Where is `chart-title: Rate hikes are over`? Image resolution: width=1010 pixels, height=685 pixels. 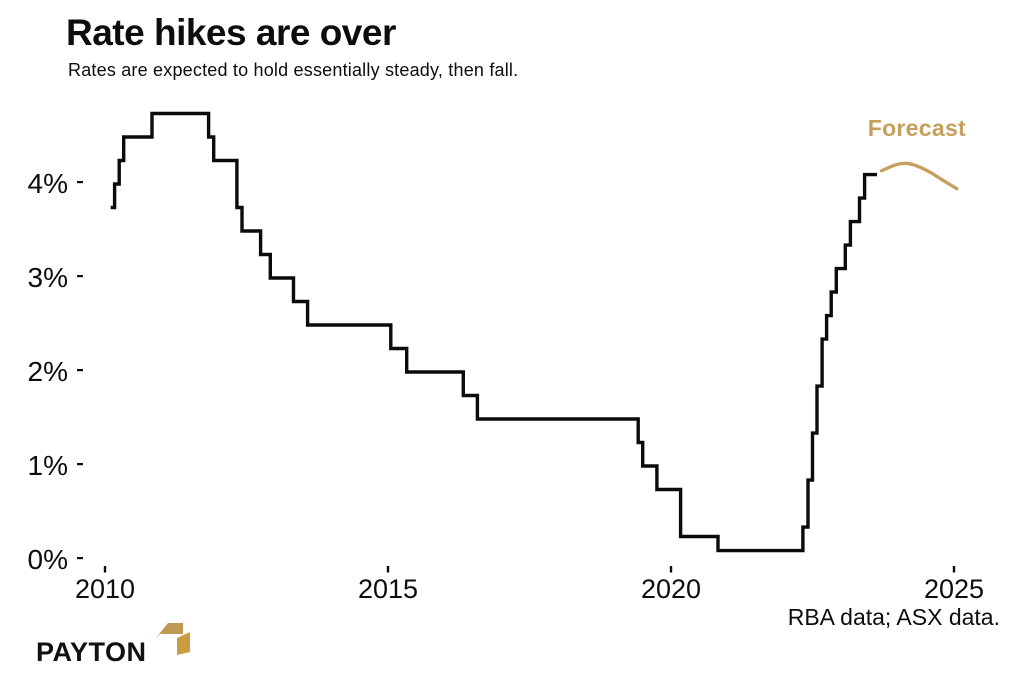 chart-title: Rate hikes are over is located at coordinates (231, 32).